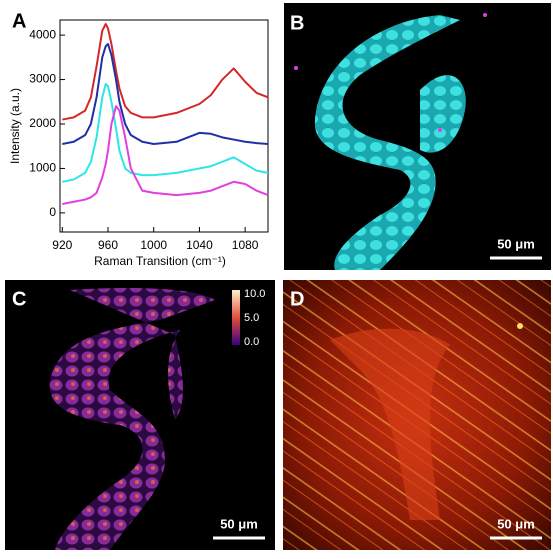  I want to click on y-axis-label: Intensity (a.u.), so click(15, 126).